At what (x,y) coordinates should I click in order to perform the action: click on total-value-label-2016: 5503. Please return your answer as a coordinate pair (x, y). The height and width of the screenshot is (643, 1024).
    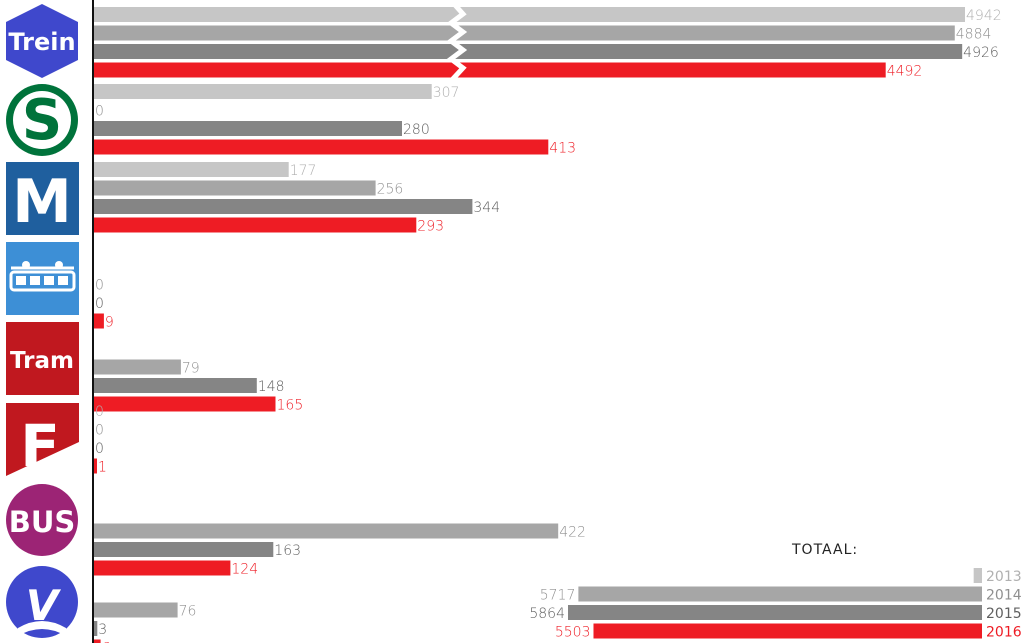
    Looking at the image, I should click on (573, 633).